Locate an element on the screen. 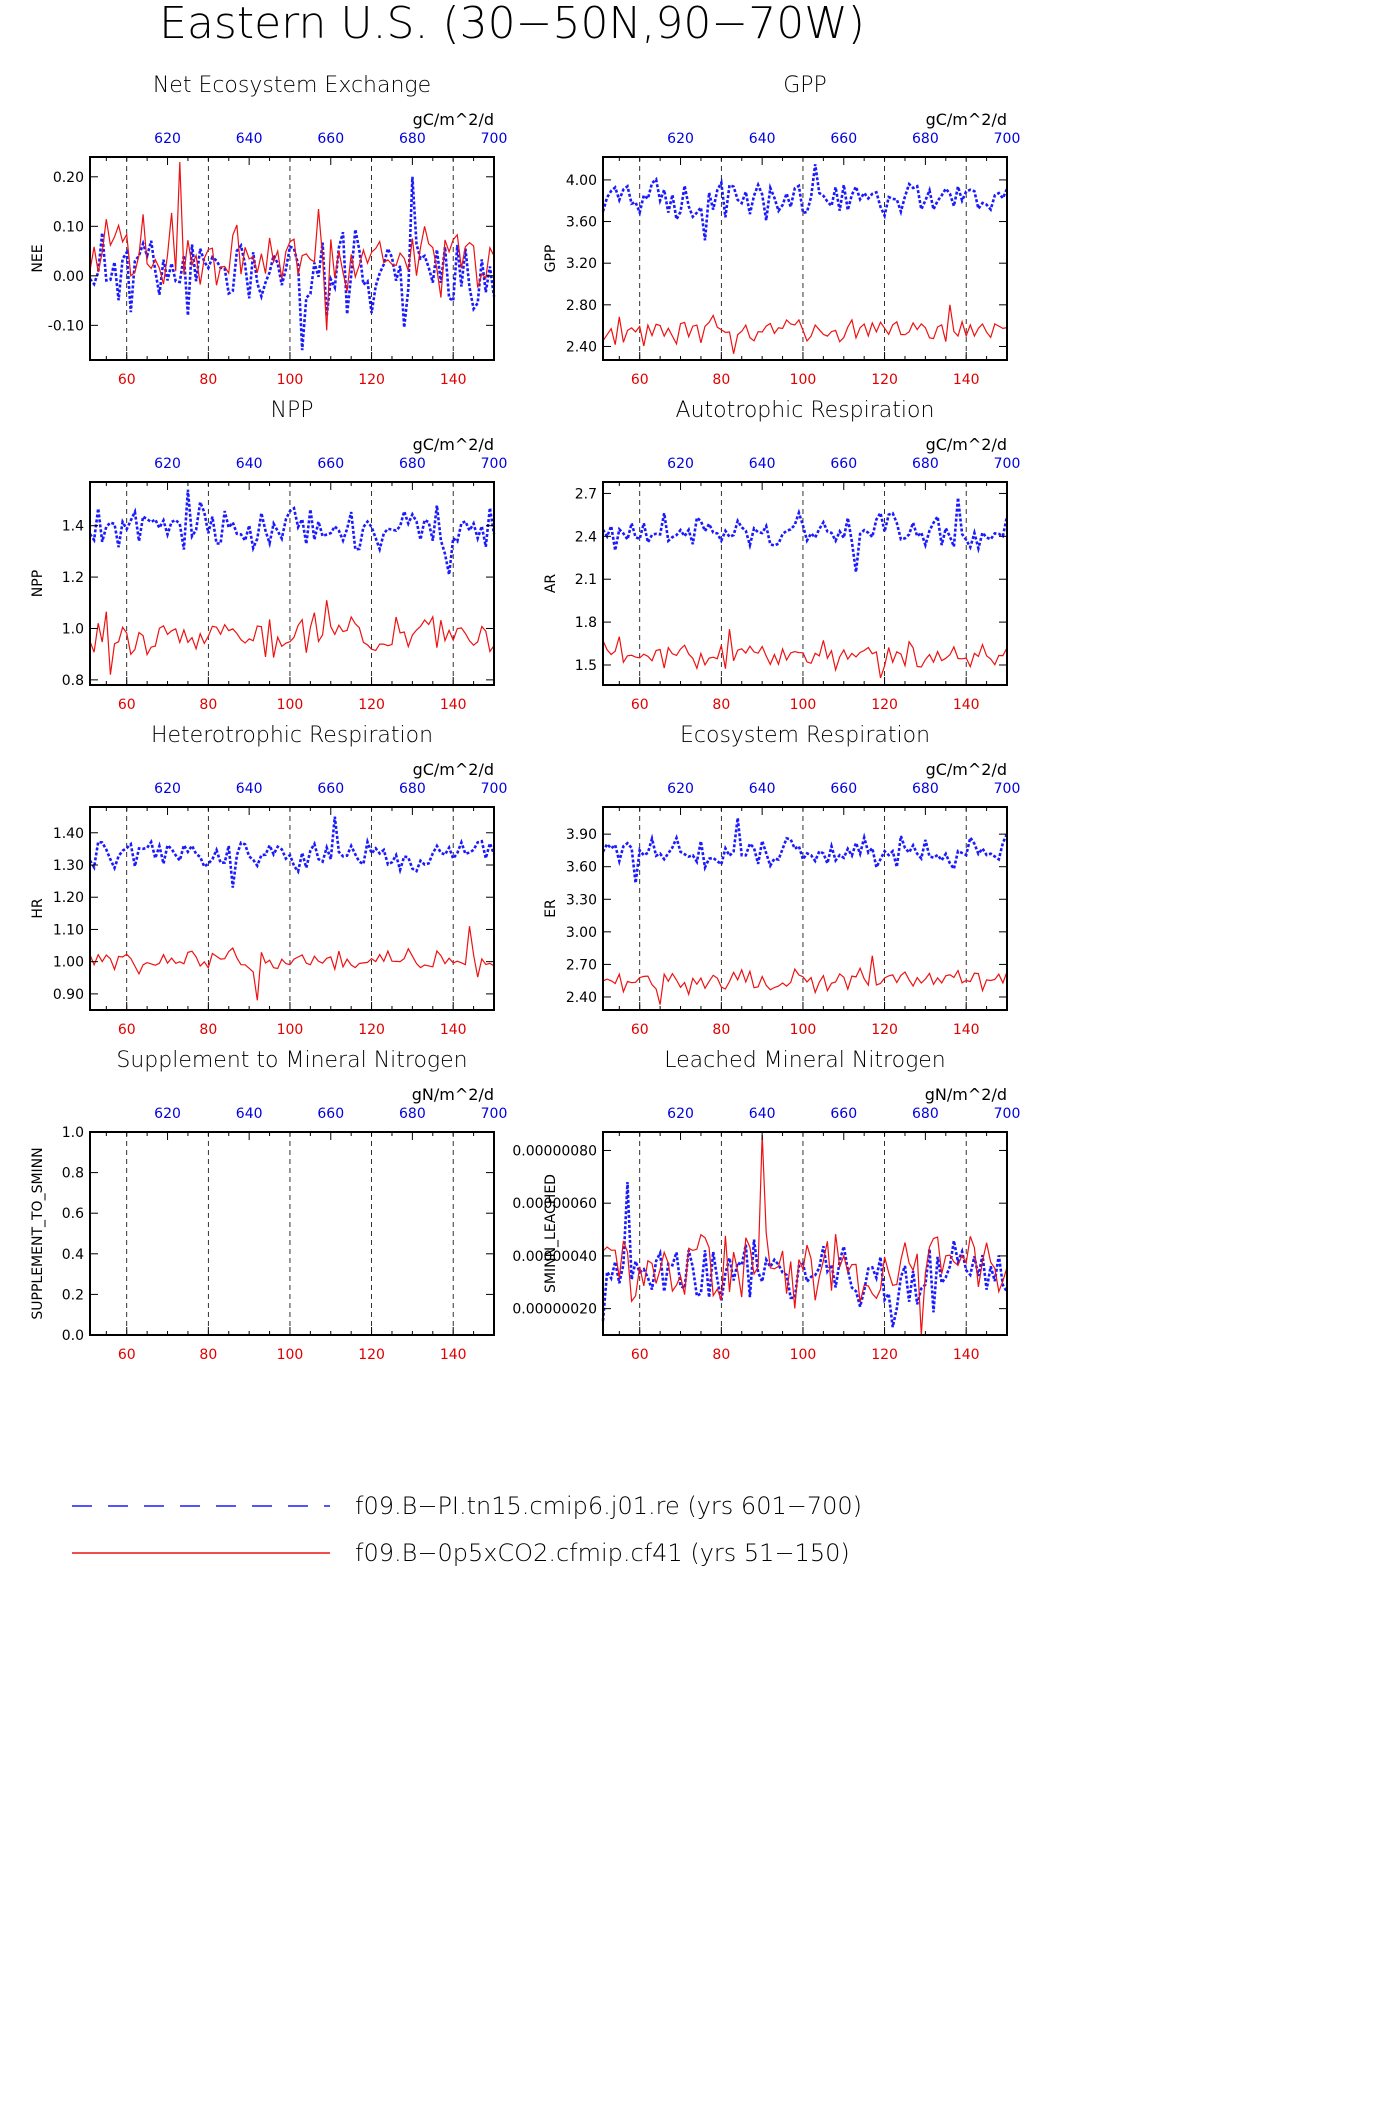 The width and height of the screenshot is (1380, 2120). y-tick-label: 2.40 is located at coordinates (581, 998).